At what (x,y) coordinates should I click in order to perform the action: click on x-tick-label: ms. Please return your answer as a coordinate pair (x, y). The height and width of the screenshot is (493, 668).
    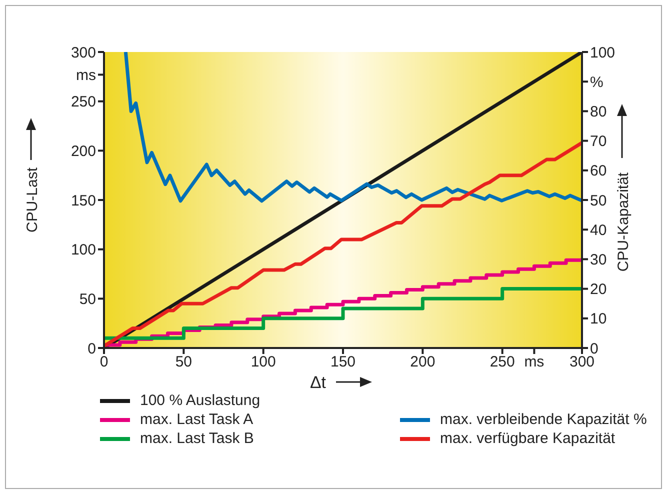
    Looking at the image, I should click on (534, 362).